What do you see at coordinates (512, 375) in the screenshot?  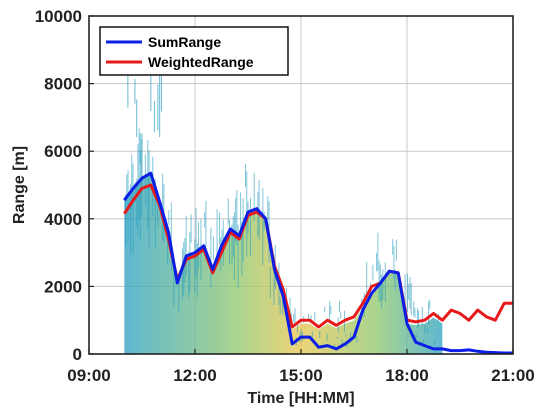 I see `x-tick-label: 21:00` at bounding box center [512, 375].